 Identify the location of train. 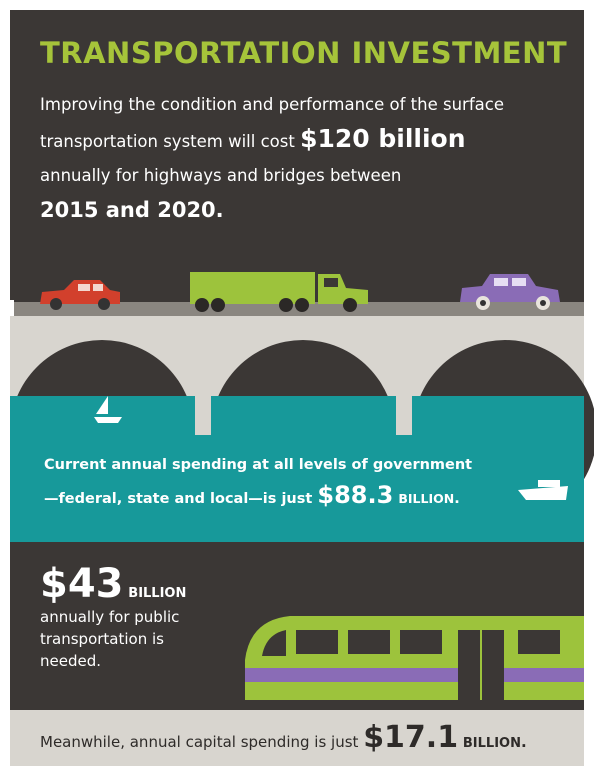
(414, 658).